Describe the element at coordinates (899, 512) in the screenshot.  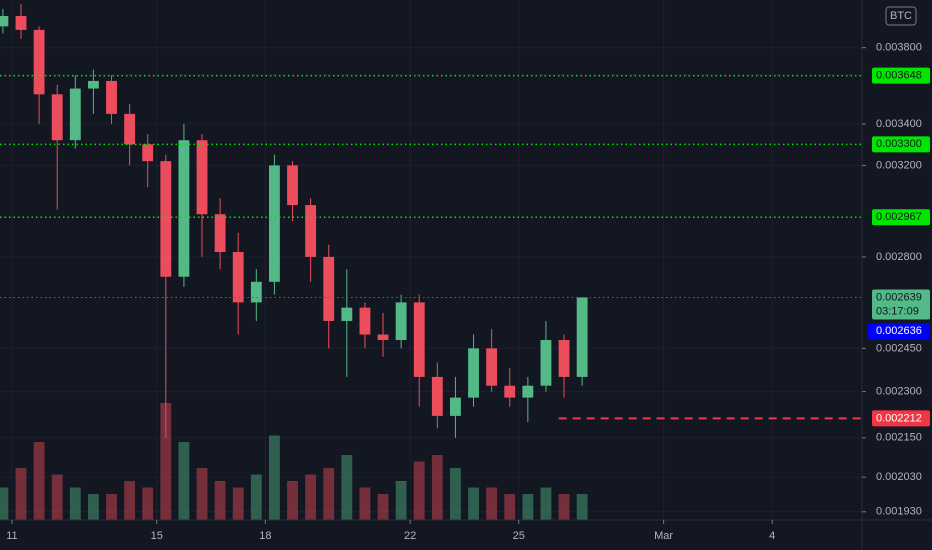
I see `y-tick-label: 0.001930` at that location.